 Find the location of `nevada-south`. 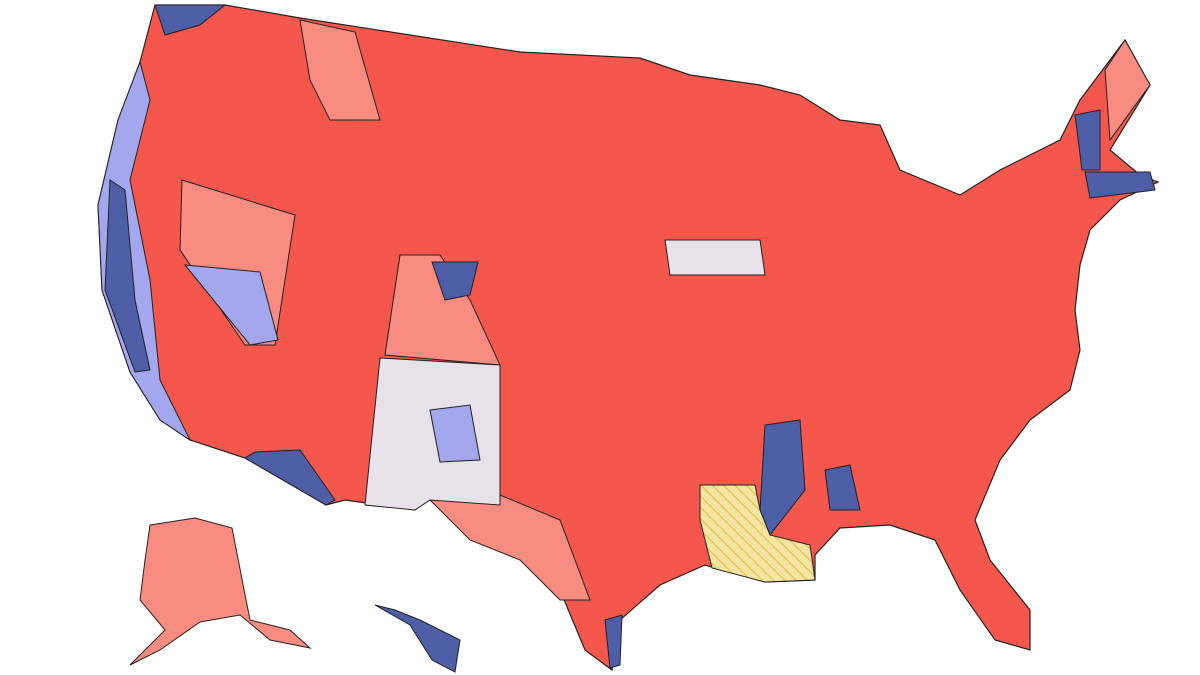

nevada-south is located at coordinates (231, 305).